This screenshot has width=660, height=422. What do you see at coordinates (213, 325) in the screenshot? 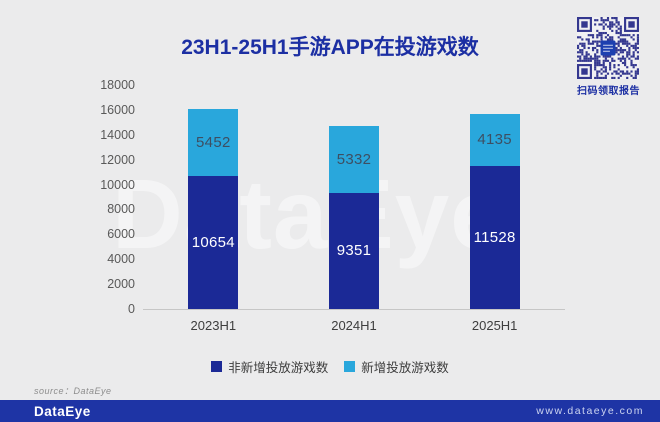
I see `x-axis-category-label: 2023H1` at bounding box center [213, 325].